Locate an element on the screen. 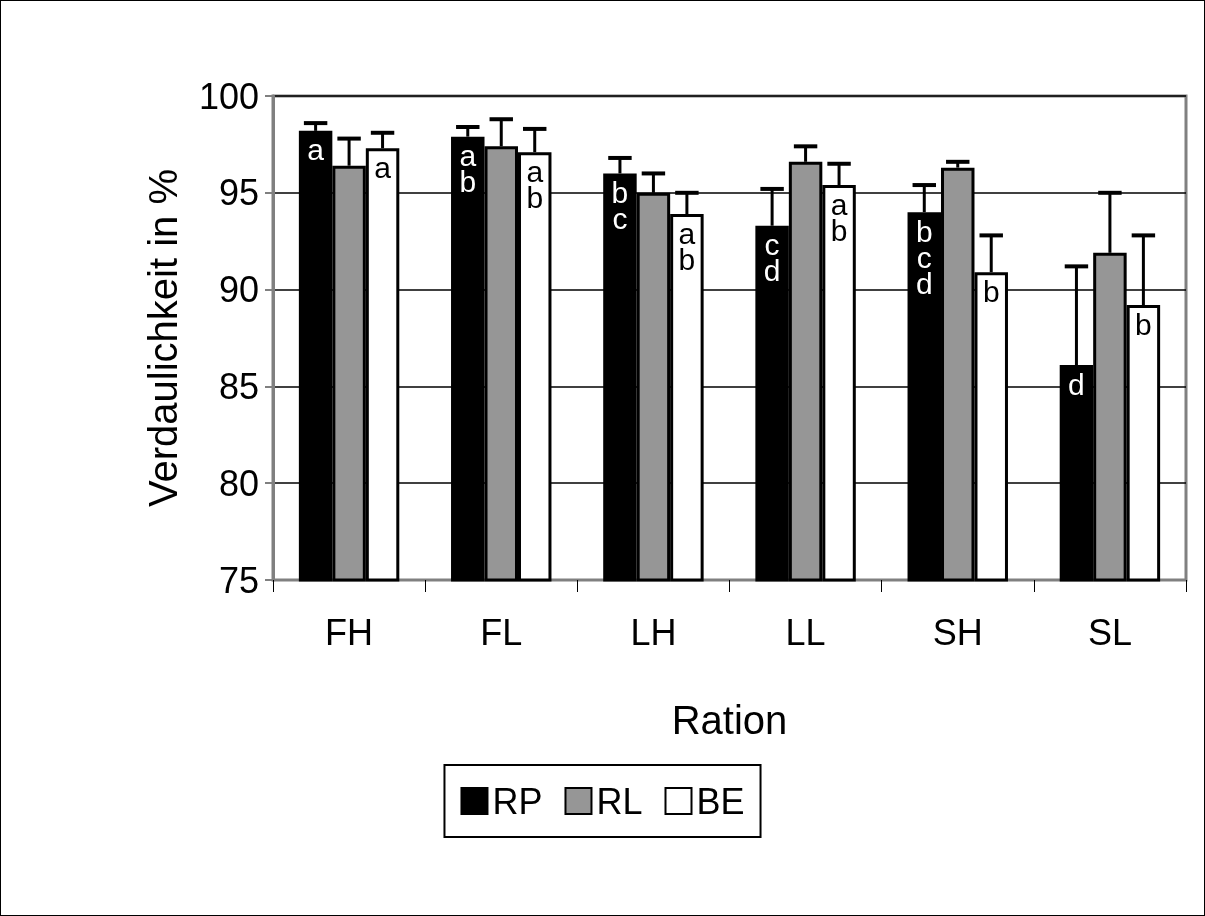  y-tick-label: 75 is located at coordinates (238, 580).